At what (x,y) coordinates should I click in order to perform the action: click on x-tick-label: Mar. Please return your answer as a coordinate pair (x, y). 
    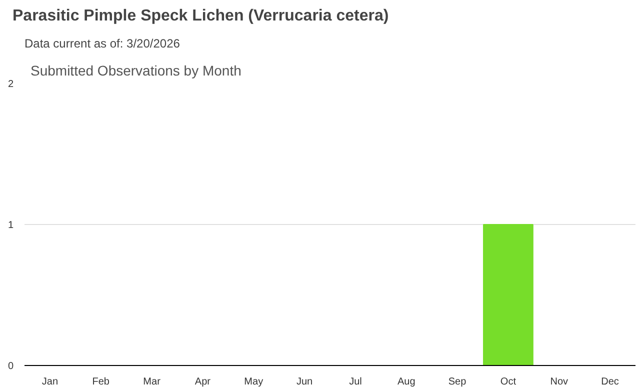
    Looking at the image, I should click on (152, 382).